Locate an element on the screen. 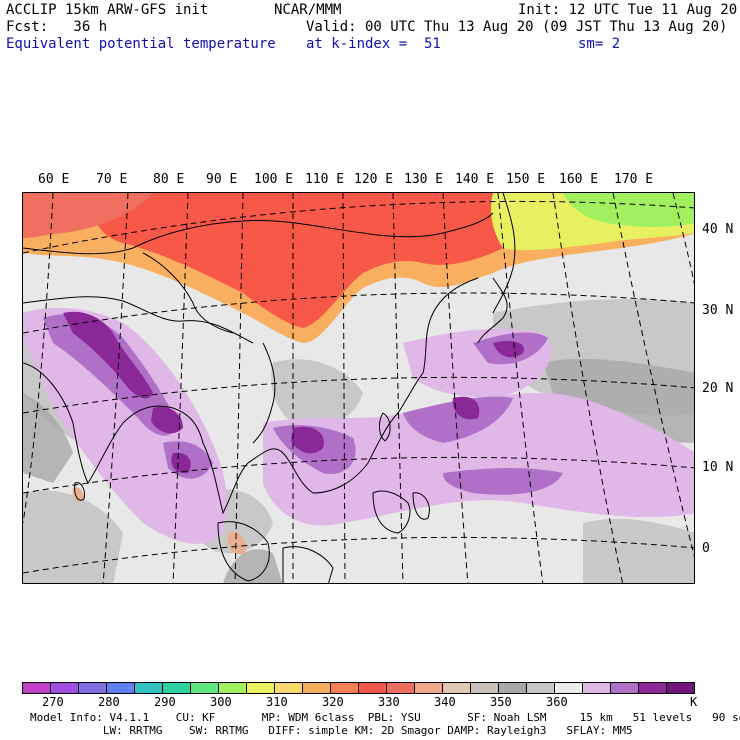 The image size is (740, 740). init-time: Init: 12 UTC Tue 11 Aug 20 is located at coordinates (628, 10).